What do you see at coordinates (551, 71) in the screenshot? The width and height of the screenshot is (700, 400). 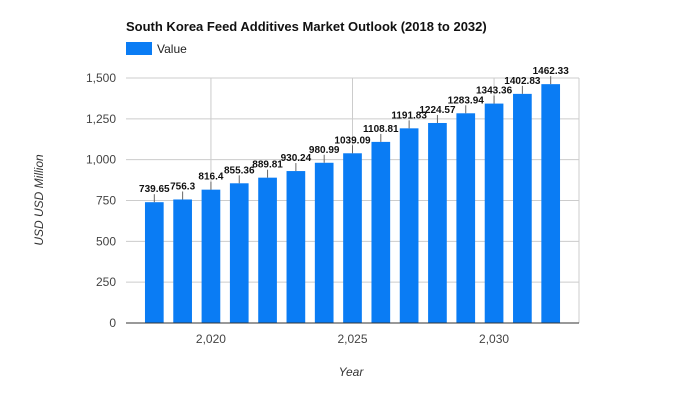 I see `data-label: 1462.33` at bounding box center [551, 71].